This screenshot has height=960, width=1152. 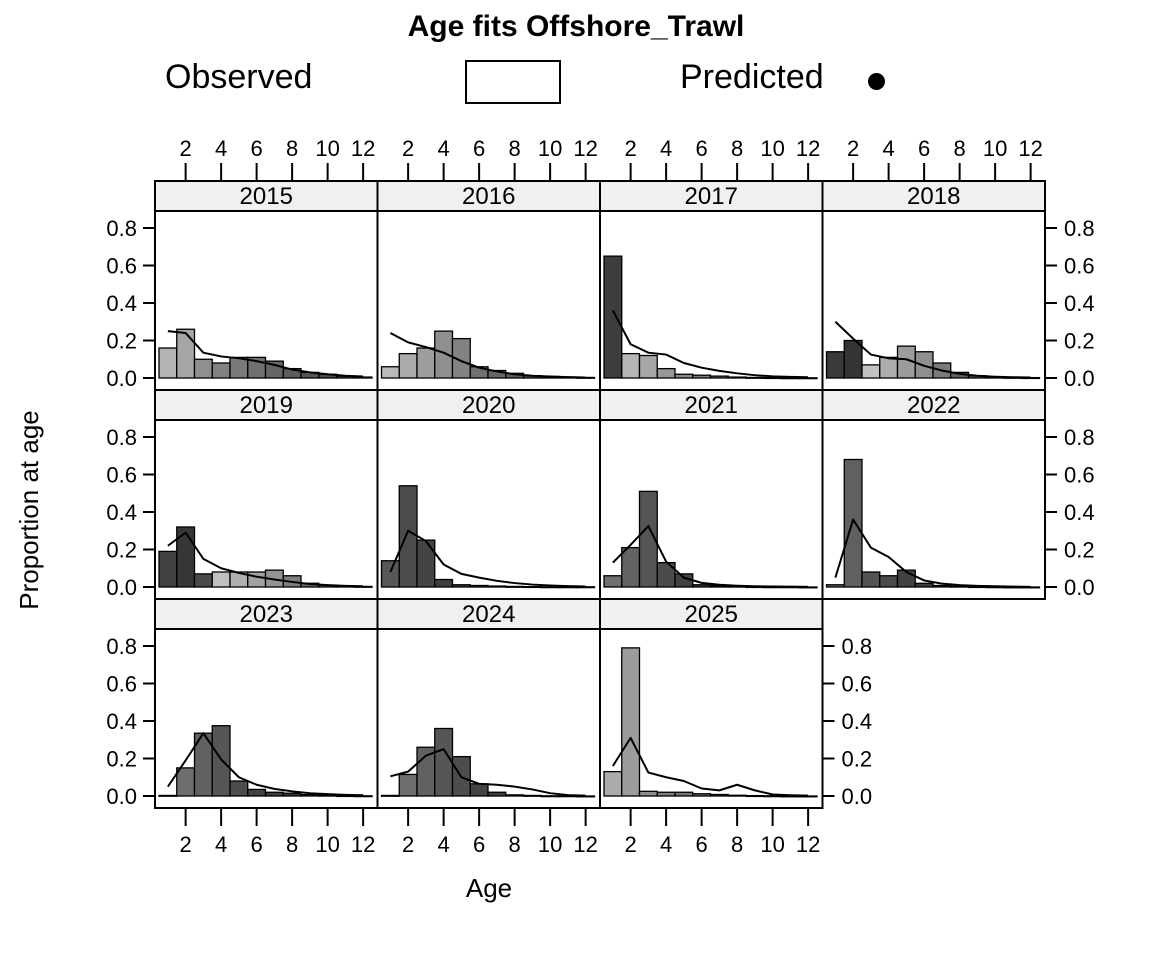 I want to click on strip-year-label: 2022, so click(x=933, y=405).